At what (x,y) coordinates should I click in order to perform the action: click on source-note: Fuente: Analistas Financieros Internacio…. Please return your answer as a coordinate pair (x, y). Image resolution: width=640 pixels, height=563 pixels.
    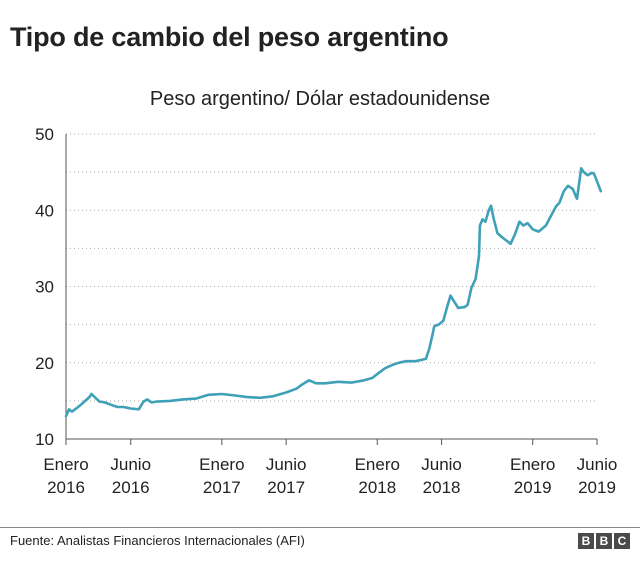
    Looking at the image, I should click on (157, 540).